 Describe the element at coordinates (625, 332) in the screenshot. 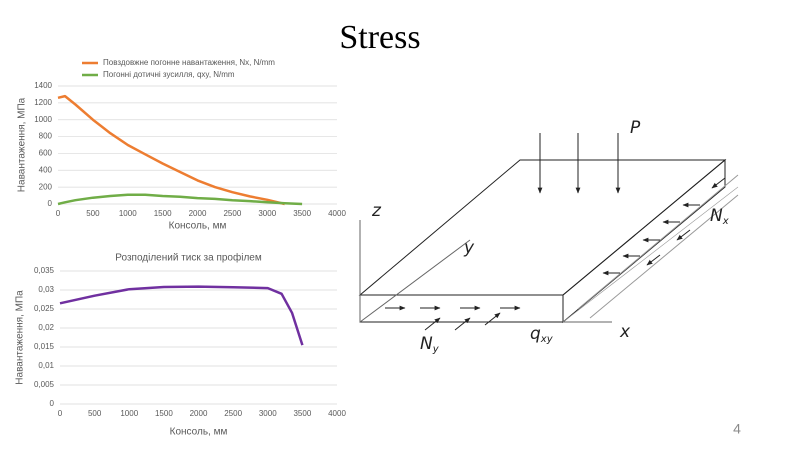

I see `x-label: x` at that location.